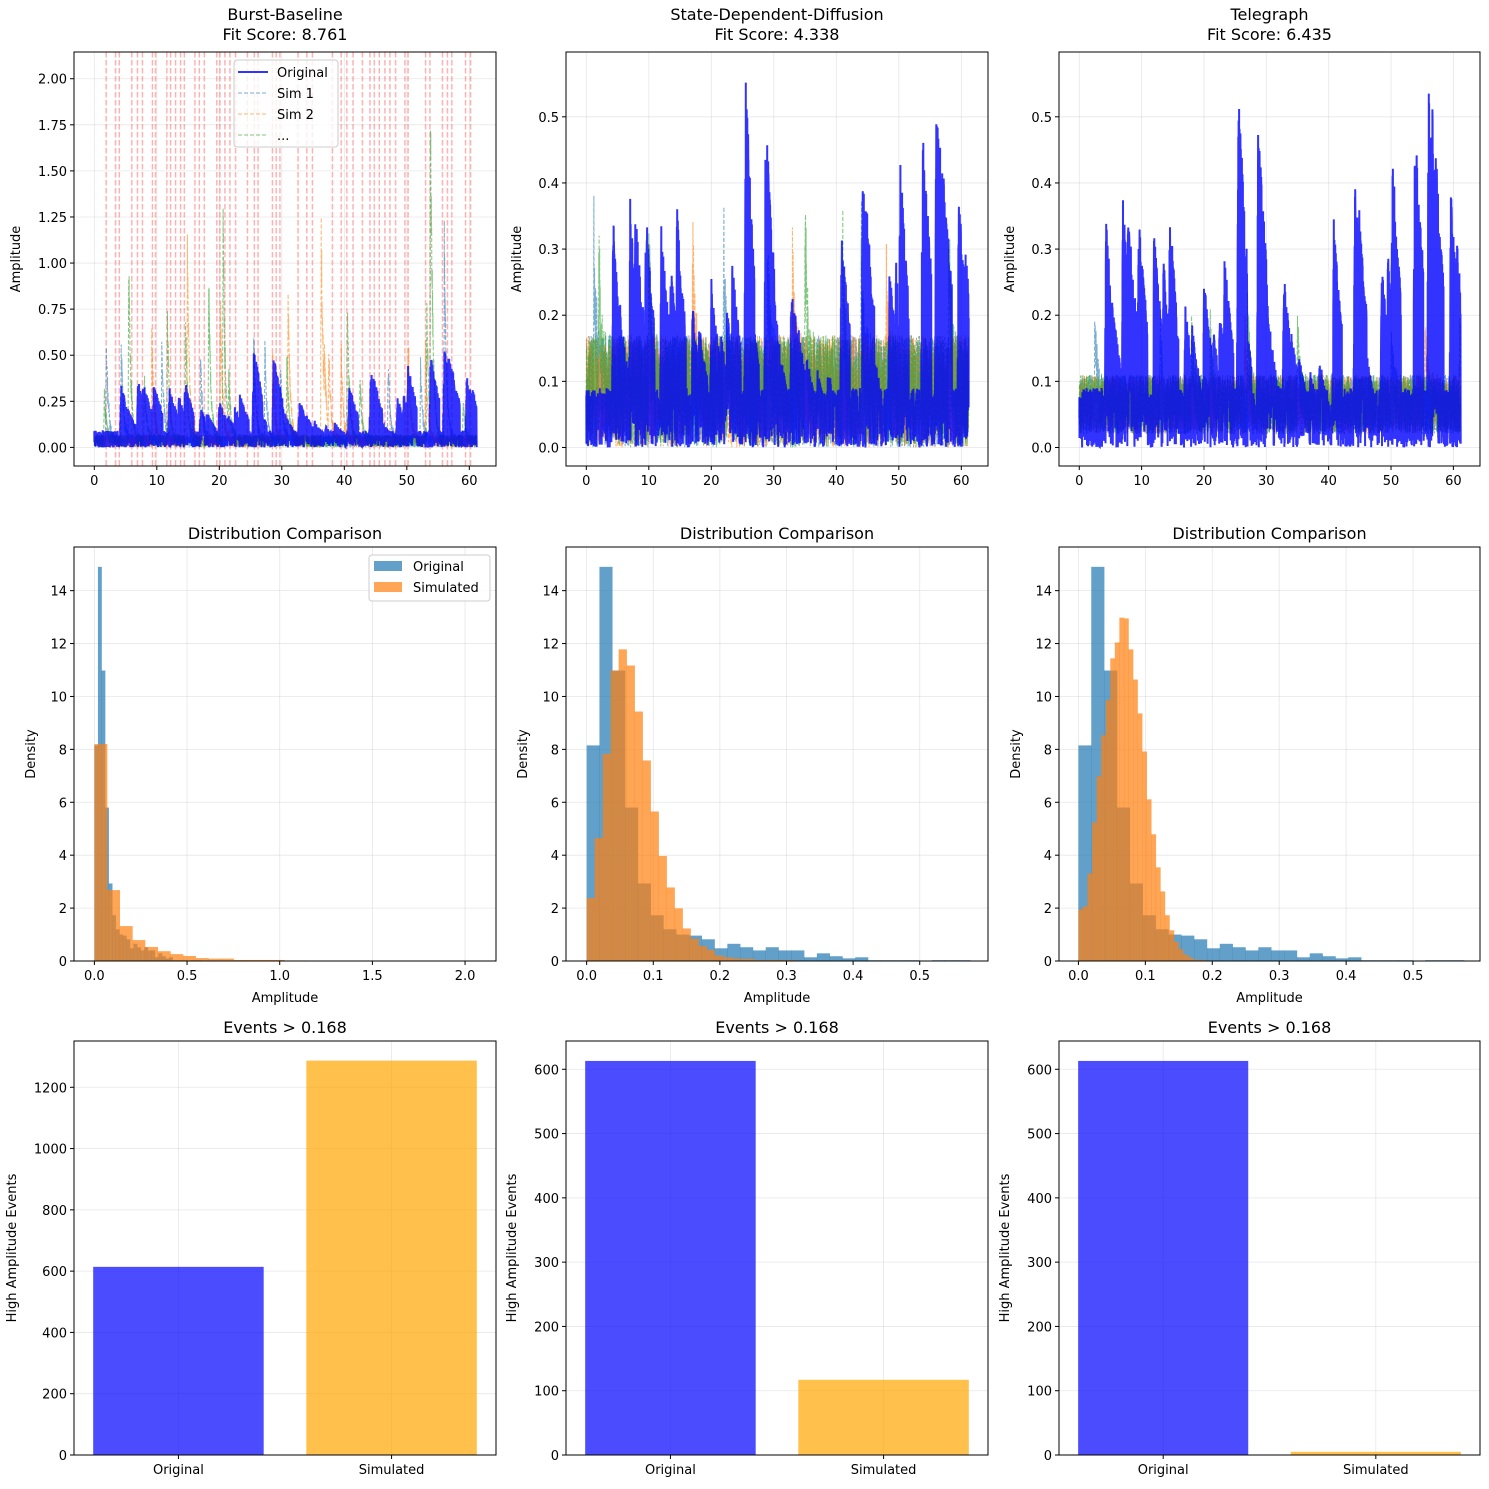  What do you see at coordinates (284, 14) in the screenshot?
I see `chart-title: Burst-Baseline` at bounding box center [284, 14].